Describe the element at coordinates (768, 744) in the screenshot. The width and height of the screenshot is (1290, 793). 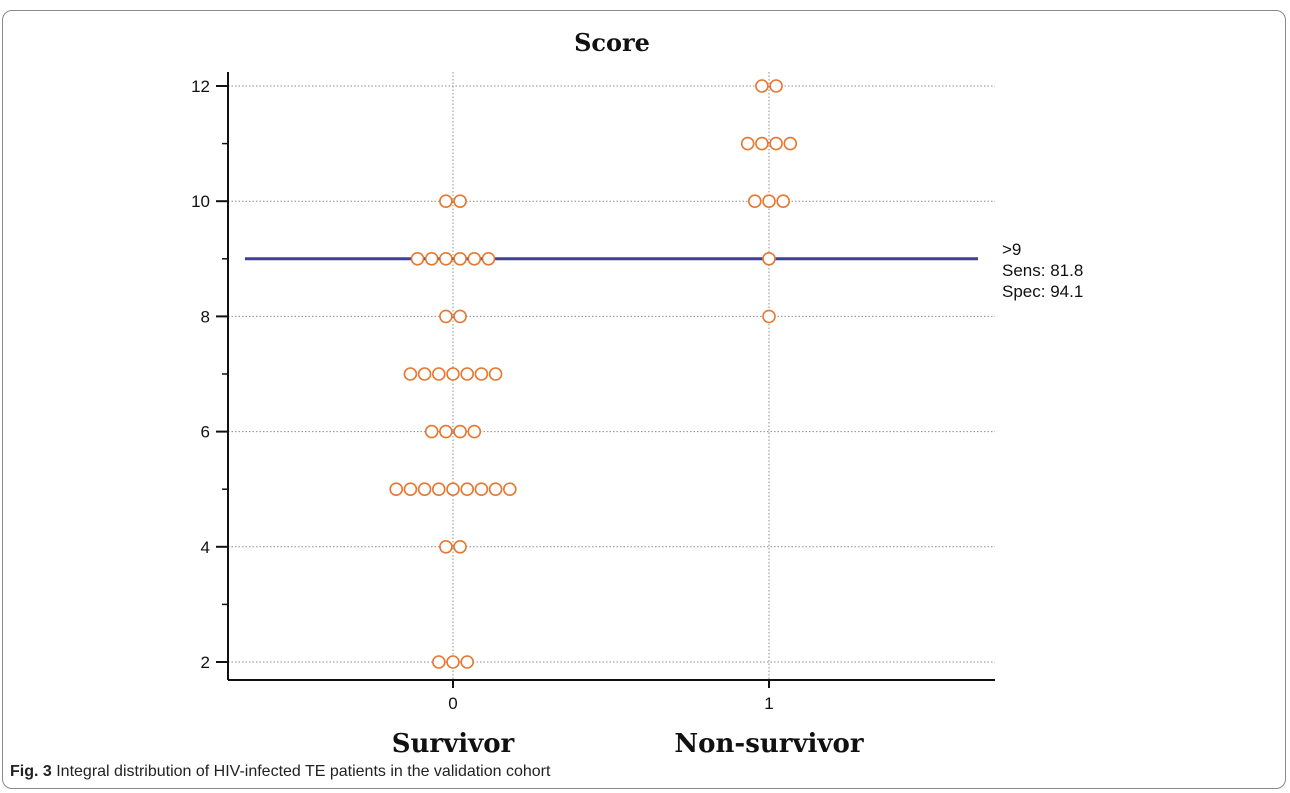
I see `category-label-1: Non-survivor` at that location.